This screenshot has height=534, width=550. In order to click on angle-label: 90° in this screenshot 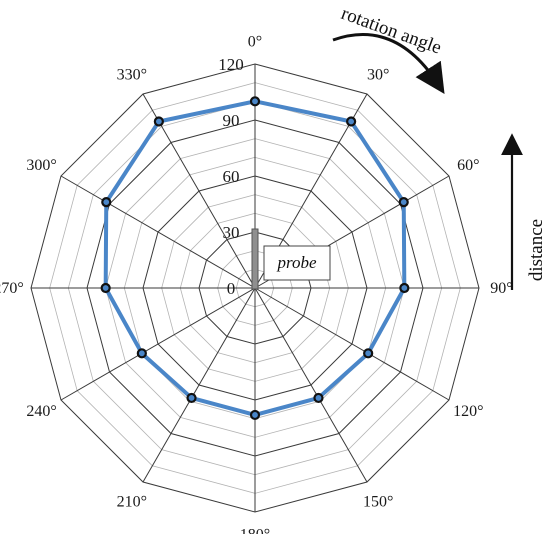, I will do `click(501, 288)`.